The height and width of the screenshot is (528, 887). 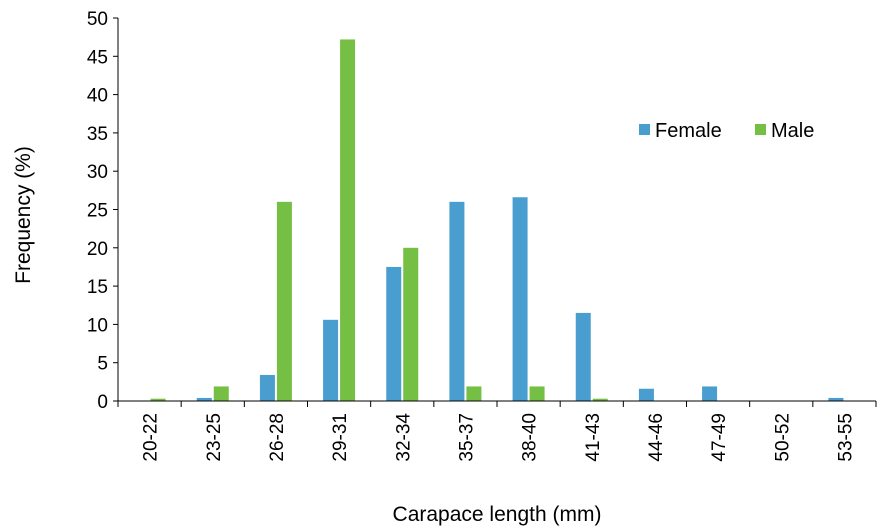 I want to click on x-tick-label: 20-22, so click(x=151, y=437).